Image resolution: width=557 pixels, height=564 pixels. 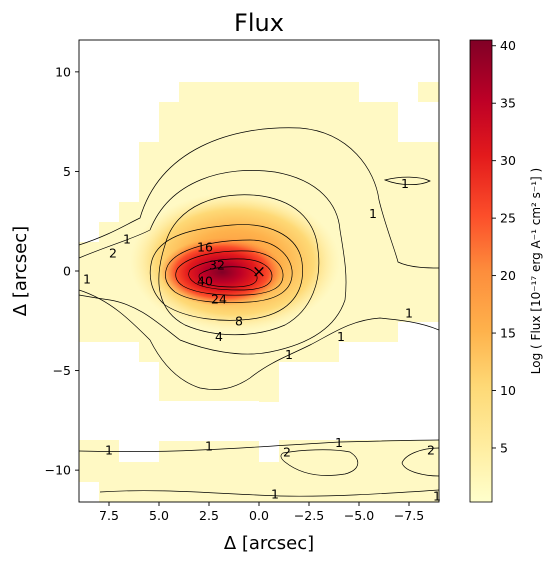 I want to click on contour-label: 16, so click(x=205, y=247).